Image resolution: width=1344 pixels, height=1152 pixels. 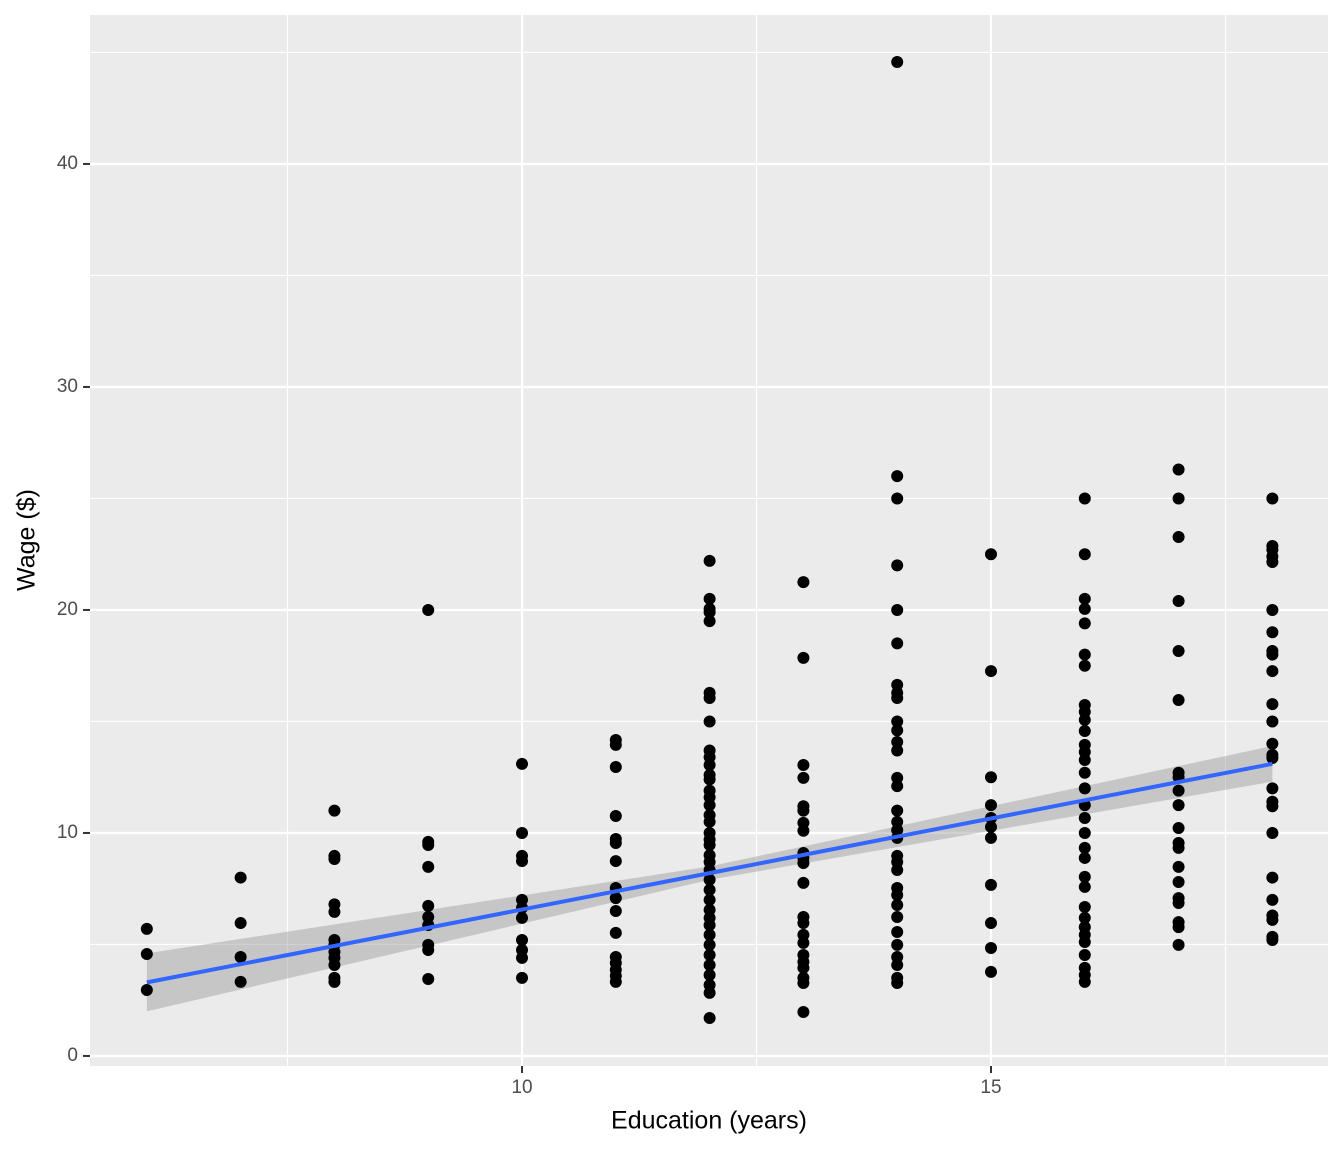 What do you see at coordinates (67, 609) in the screenshot?
I see `y-tick-label: 20` at bounding box center [67, 609].